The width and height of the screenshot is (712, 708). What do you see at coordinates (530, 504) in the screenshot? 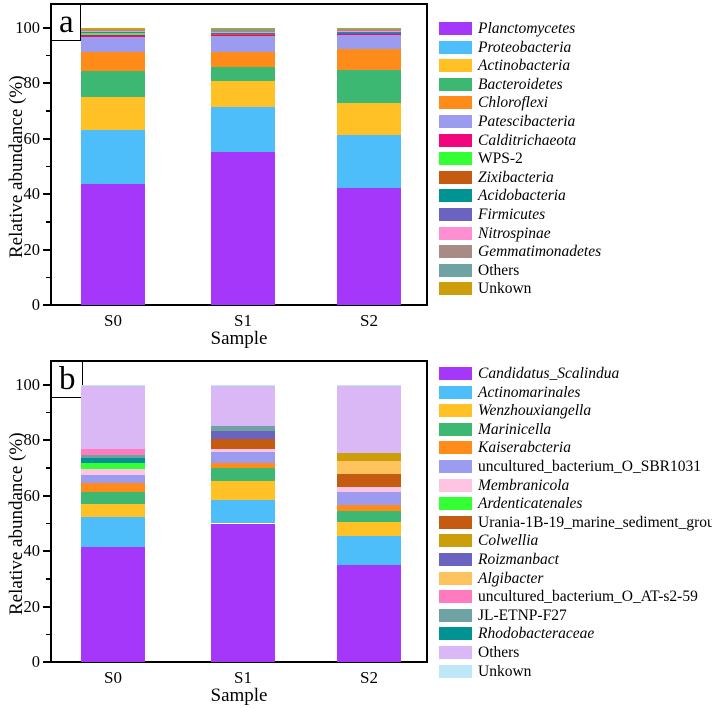
I see `legend-item-label: Ardenticatenales` at bounding box center [530, 504].